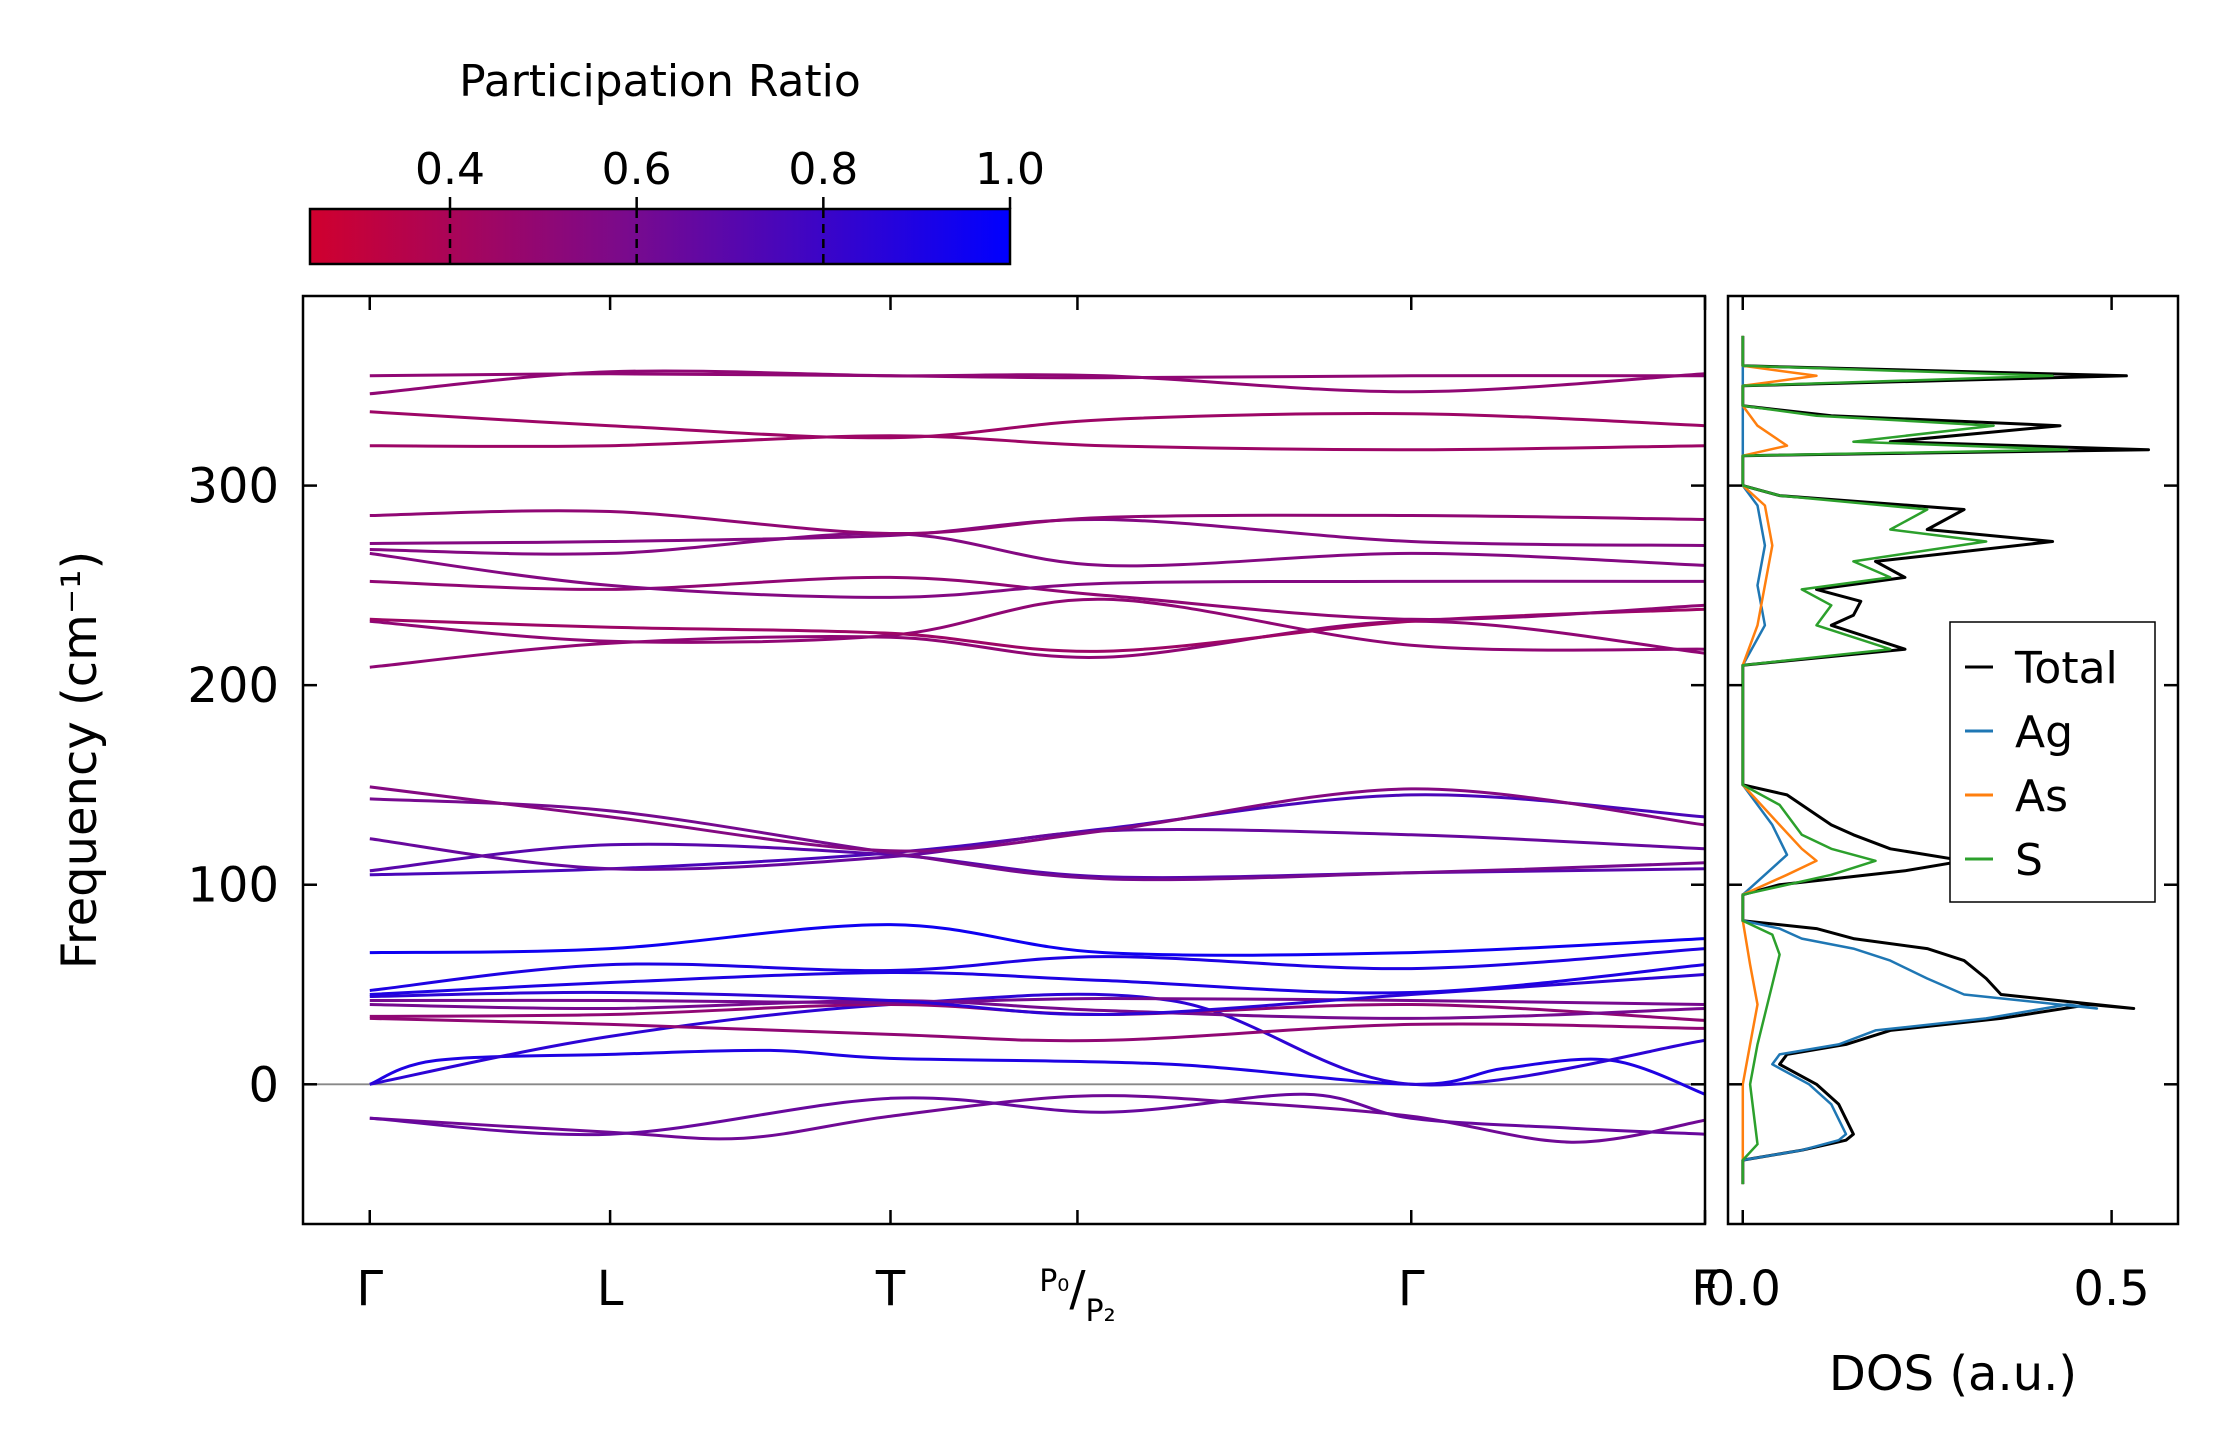  I want to click on colorbar-tick-label: 0.4, so click(450, 169).